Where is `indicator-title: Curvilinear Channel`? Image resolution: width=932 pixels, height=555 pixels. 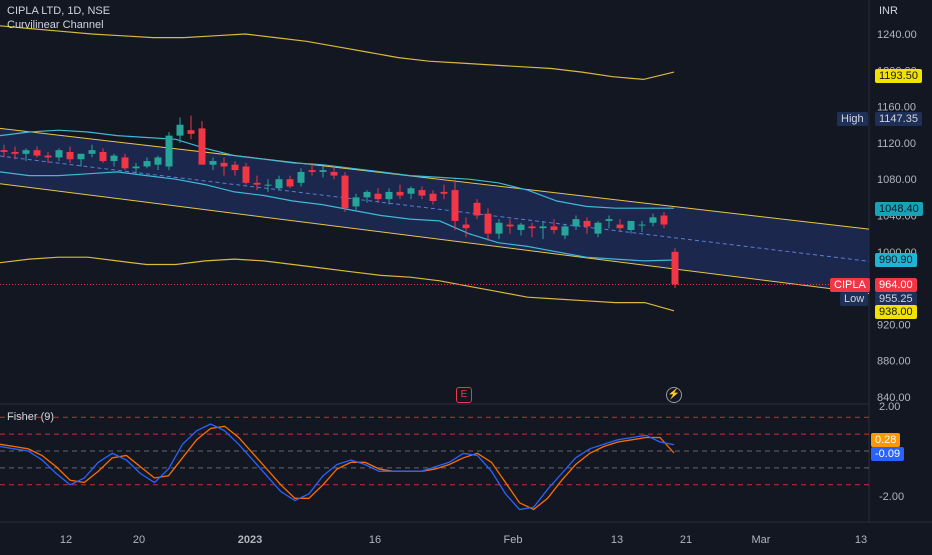 indicator-title: Curvilinear Channel is located at coordinates (55, 25).